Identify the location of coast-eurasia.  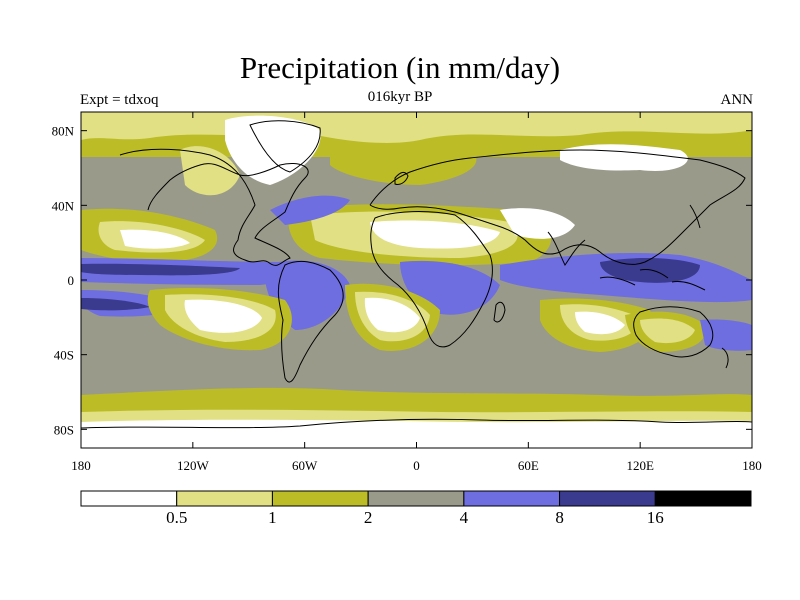
(557, 207).